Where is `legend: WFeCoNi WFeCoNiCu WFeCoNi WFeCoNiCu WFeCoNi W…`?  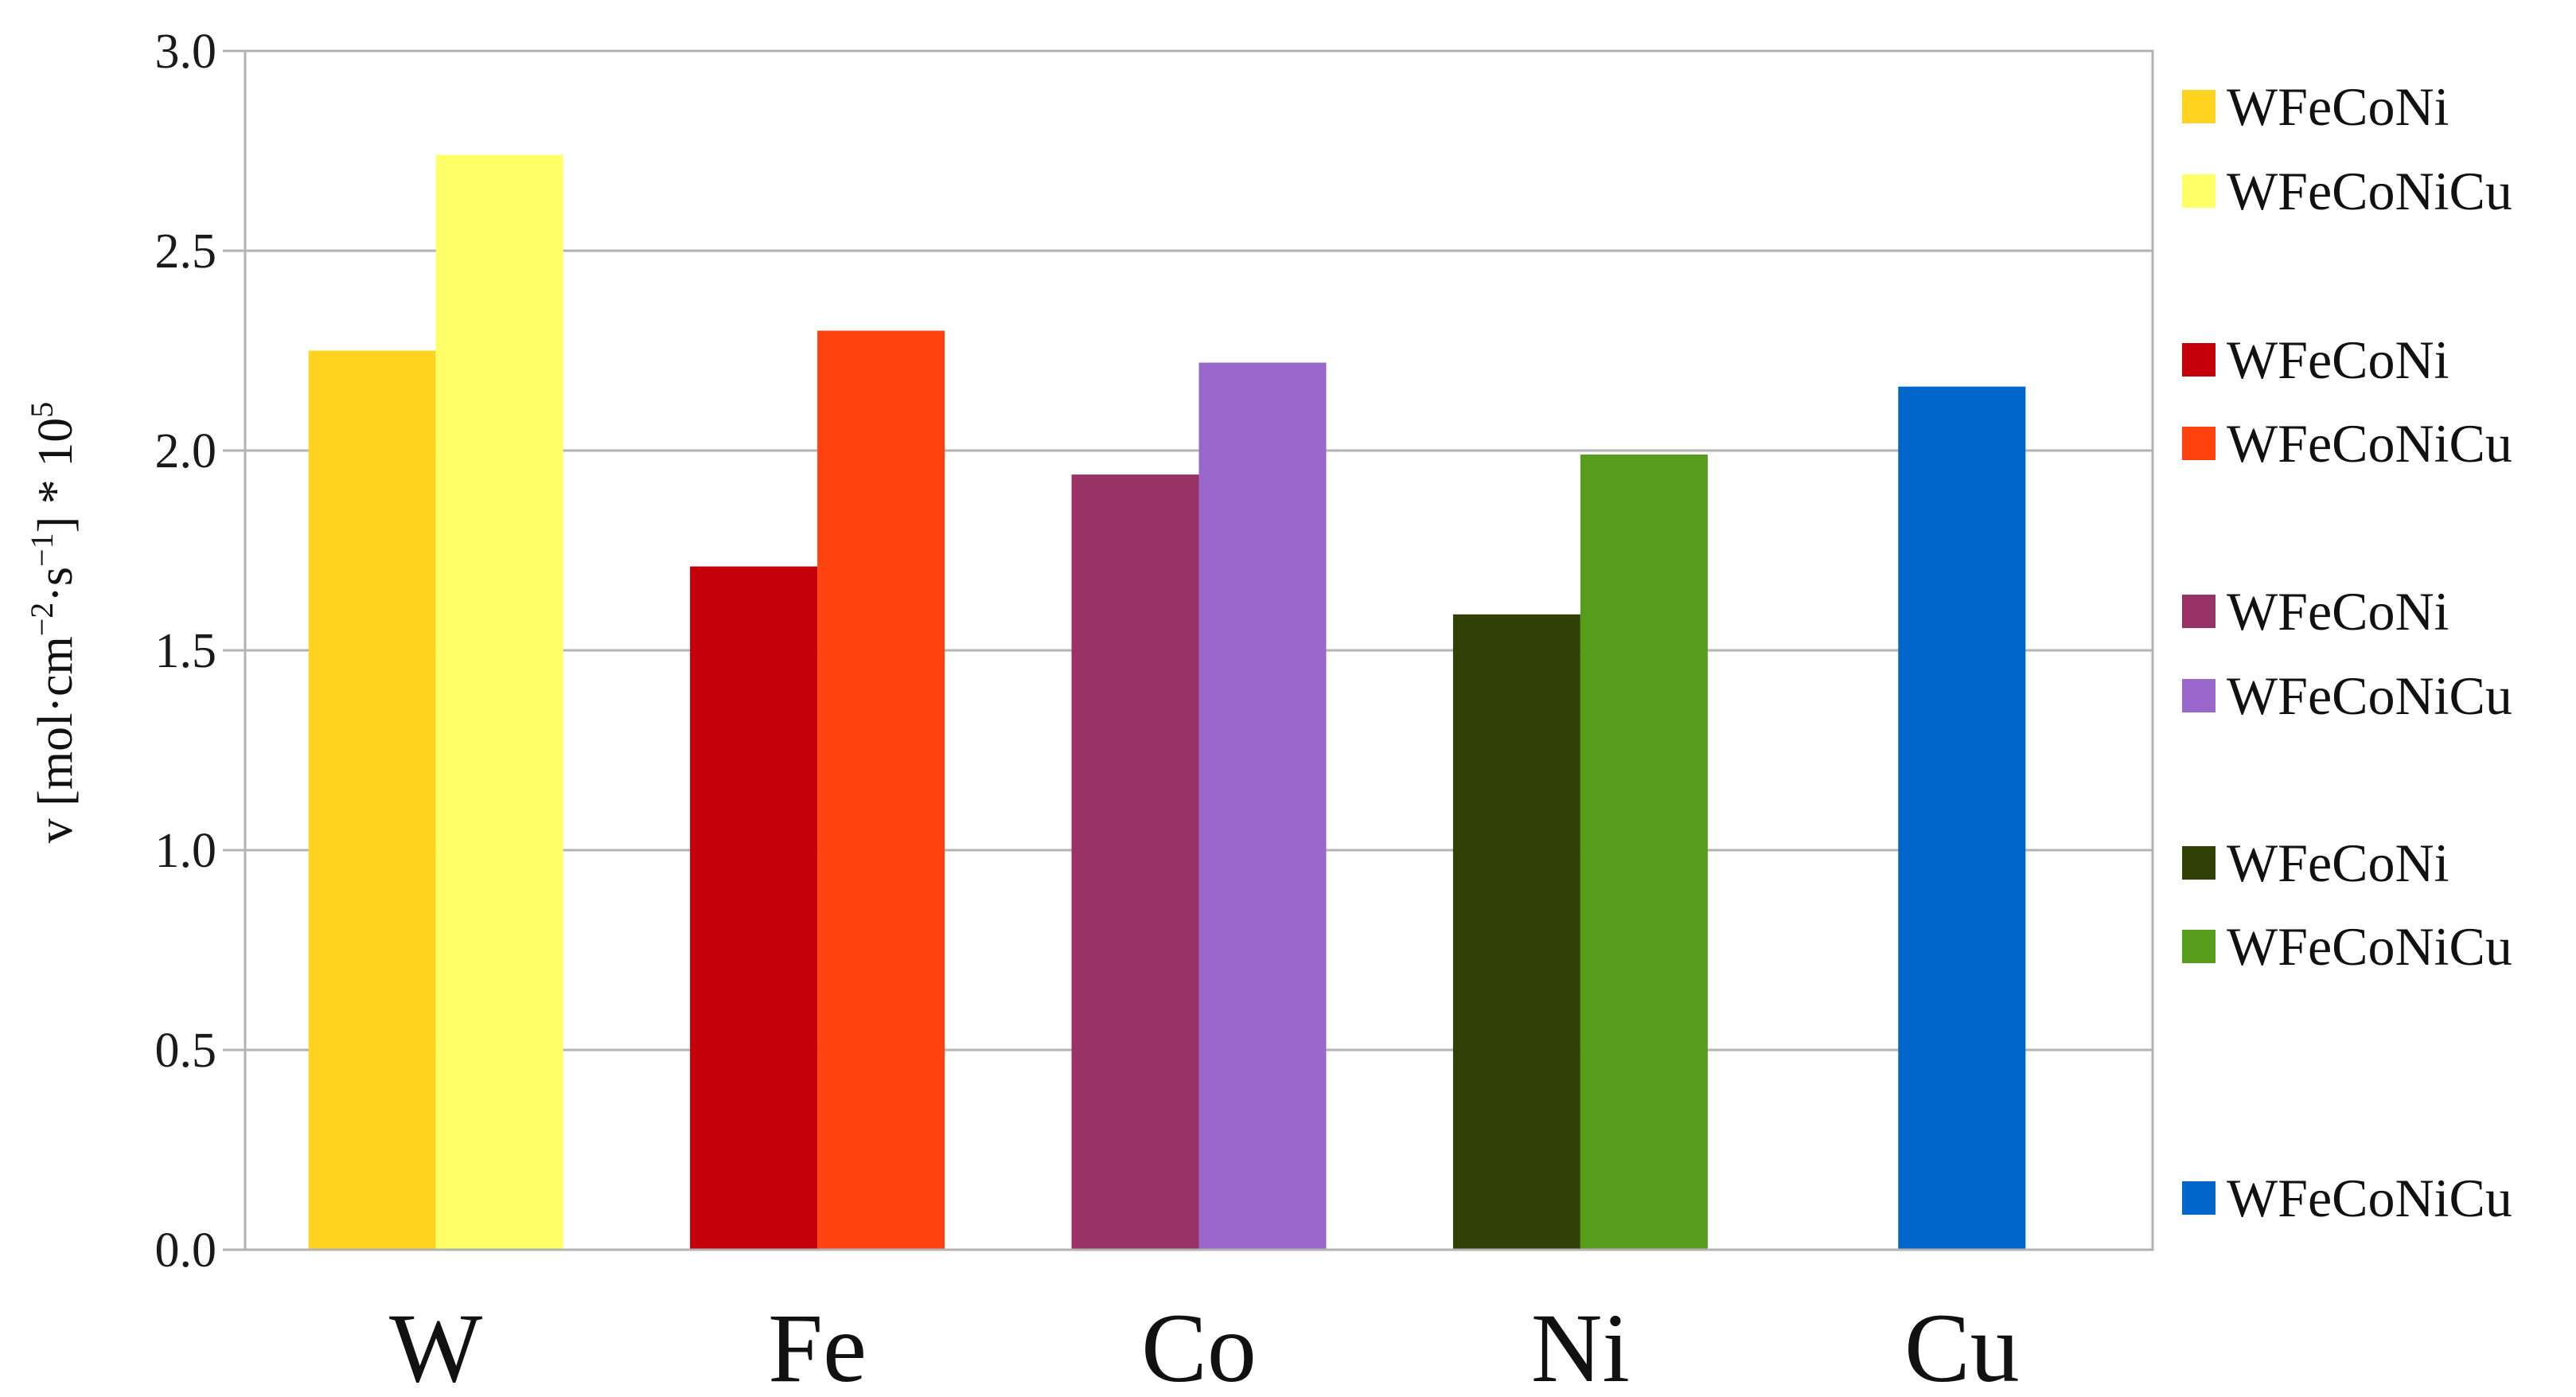 legend: WFeCoNi WFeCoNiCu WFeCoNi WFeCoNiCu WFeCoNi W… is located at coordinates (2347, 652).